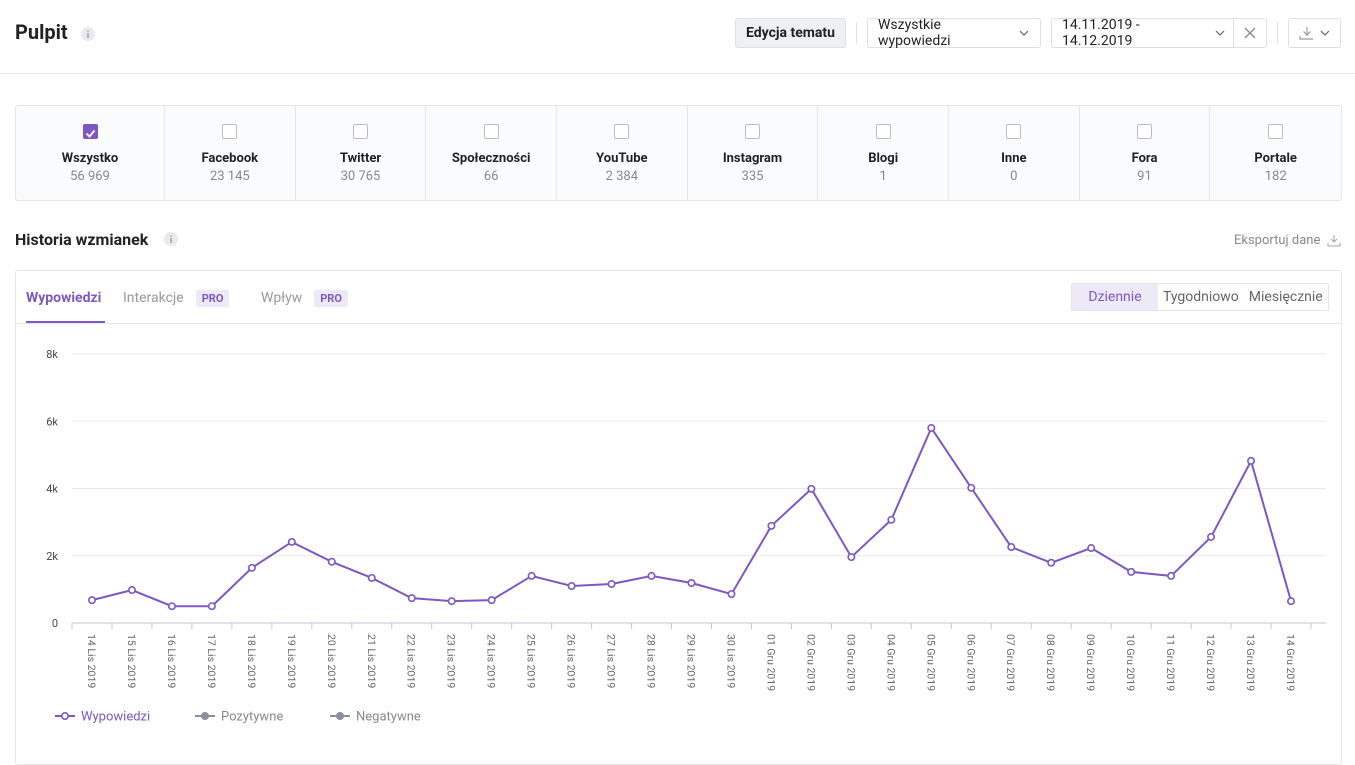  Describe the element at coordinates (1249, 33) in the screenshot. I see `clear-date` at that location.